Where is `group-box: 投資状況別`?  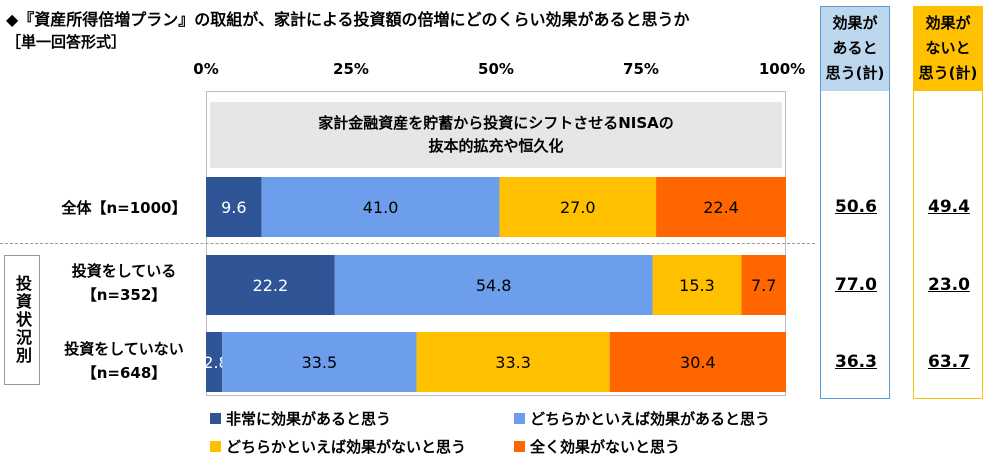 group-box: 投資状況別 is located at coordinates (22, 320).